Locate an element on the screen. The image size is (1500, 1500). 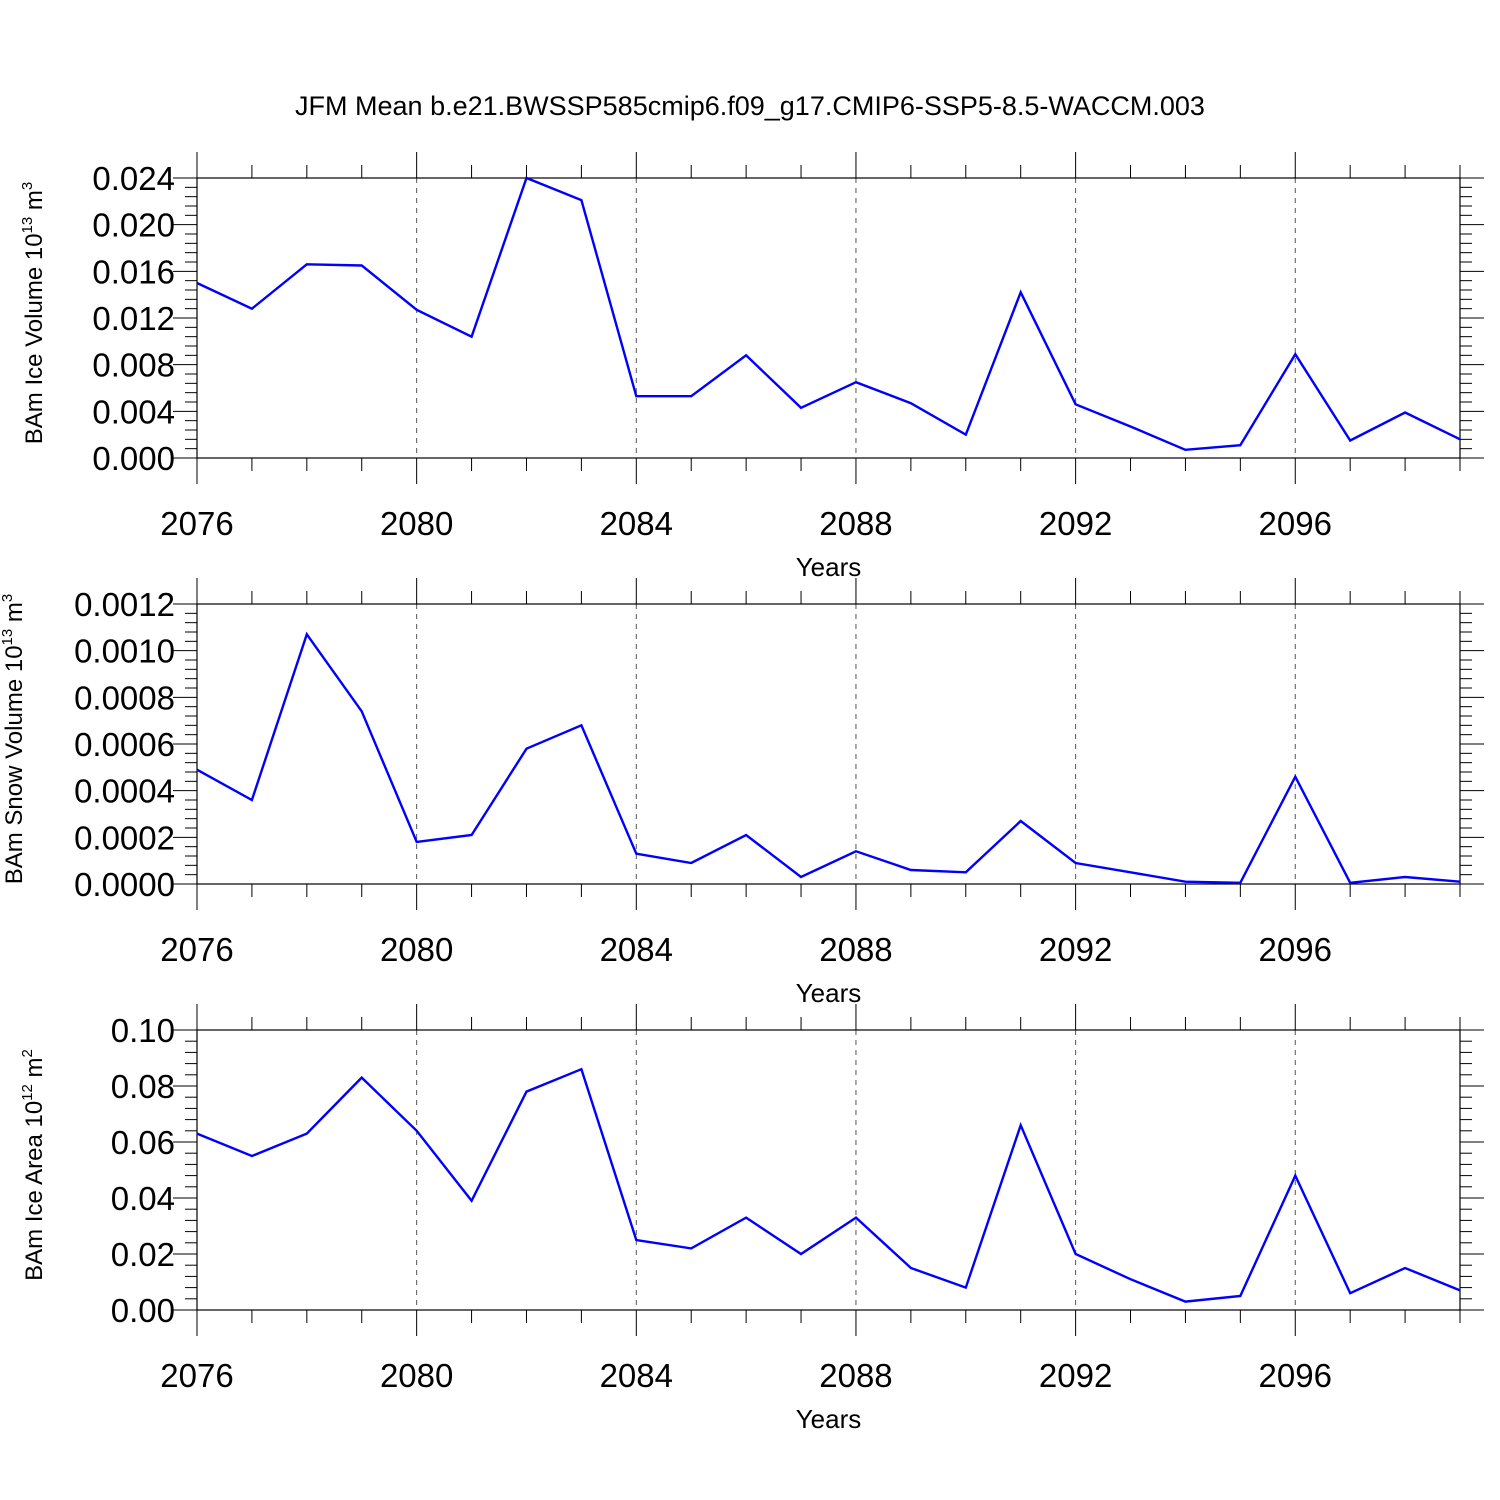
y-tick-label: 0.08 is located at coordinates (143, 1086).